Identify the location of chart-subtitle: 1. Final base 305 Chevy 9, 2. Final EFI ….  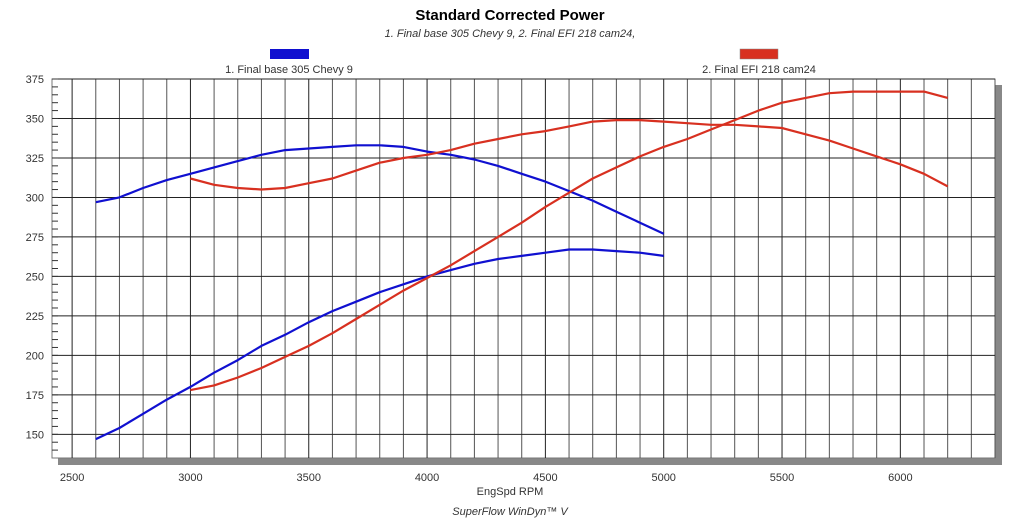
(510, 34).